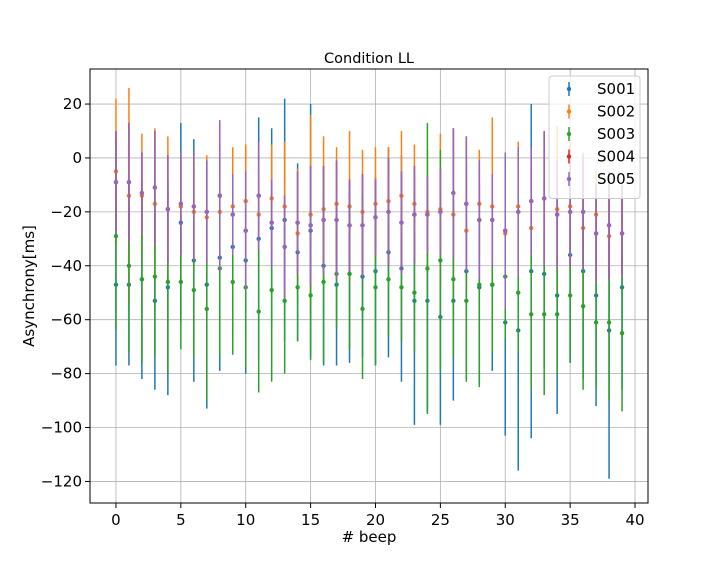 The width and height of the screenshot is (720, 576). Describe the element at coordinates (72, 104) in the screenshot. I see `y-tick-label: 20` at that location.